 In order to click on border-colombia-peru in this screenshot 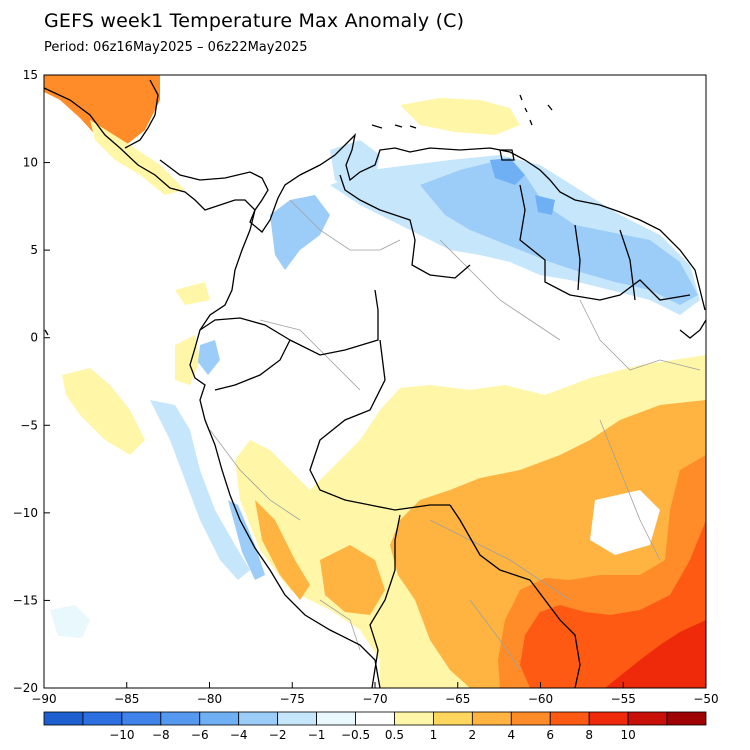, I will do `click(334, 322)`.